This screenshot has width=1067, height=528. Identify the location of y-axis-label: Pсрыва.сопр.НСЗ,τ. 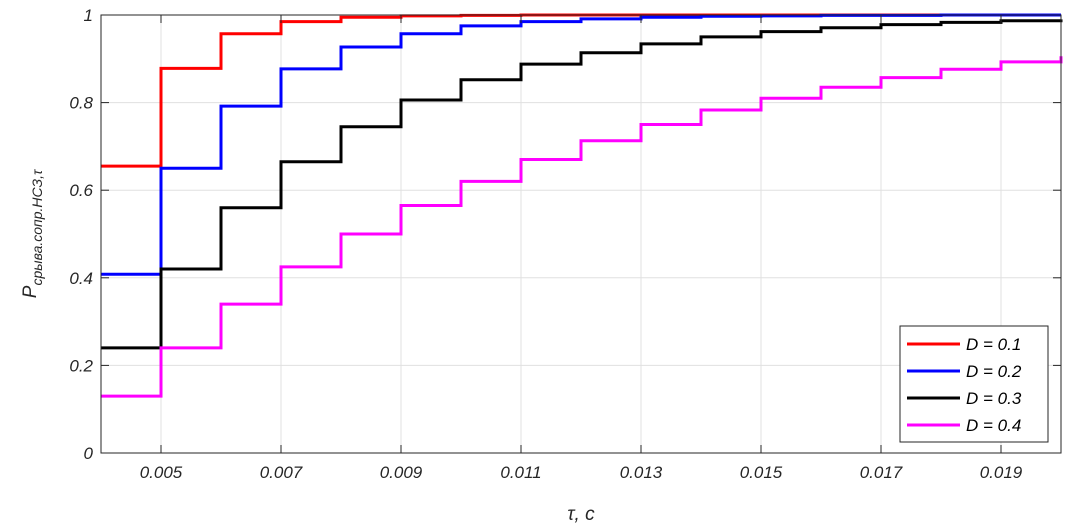
(32, 233).